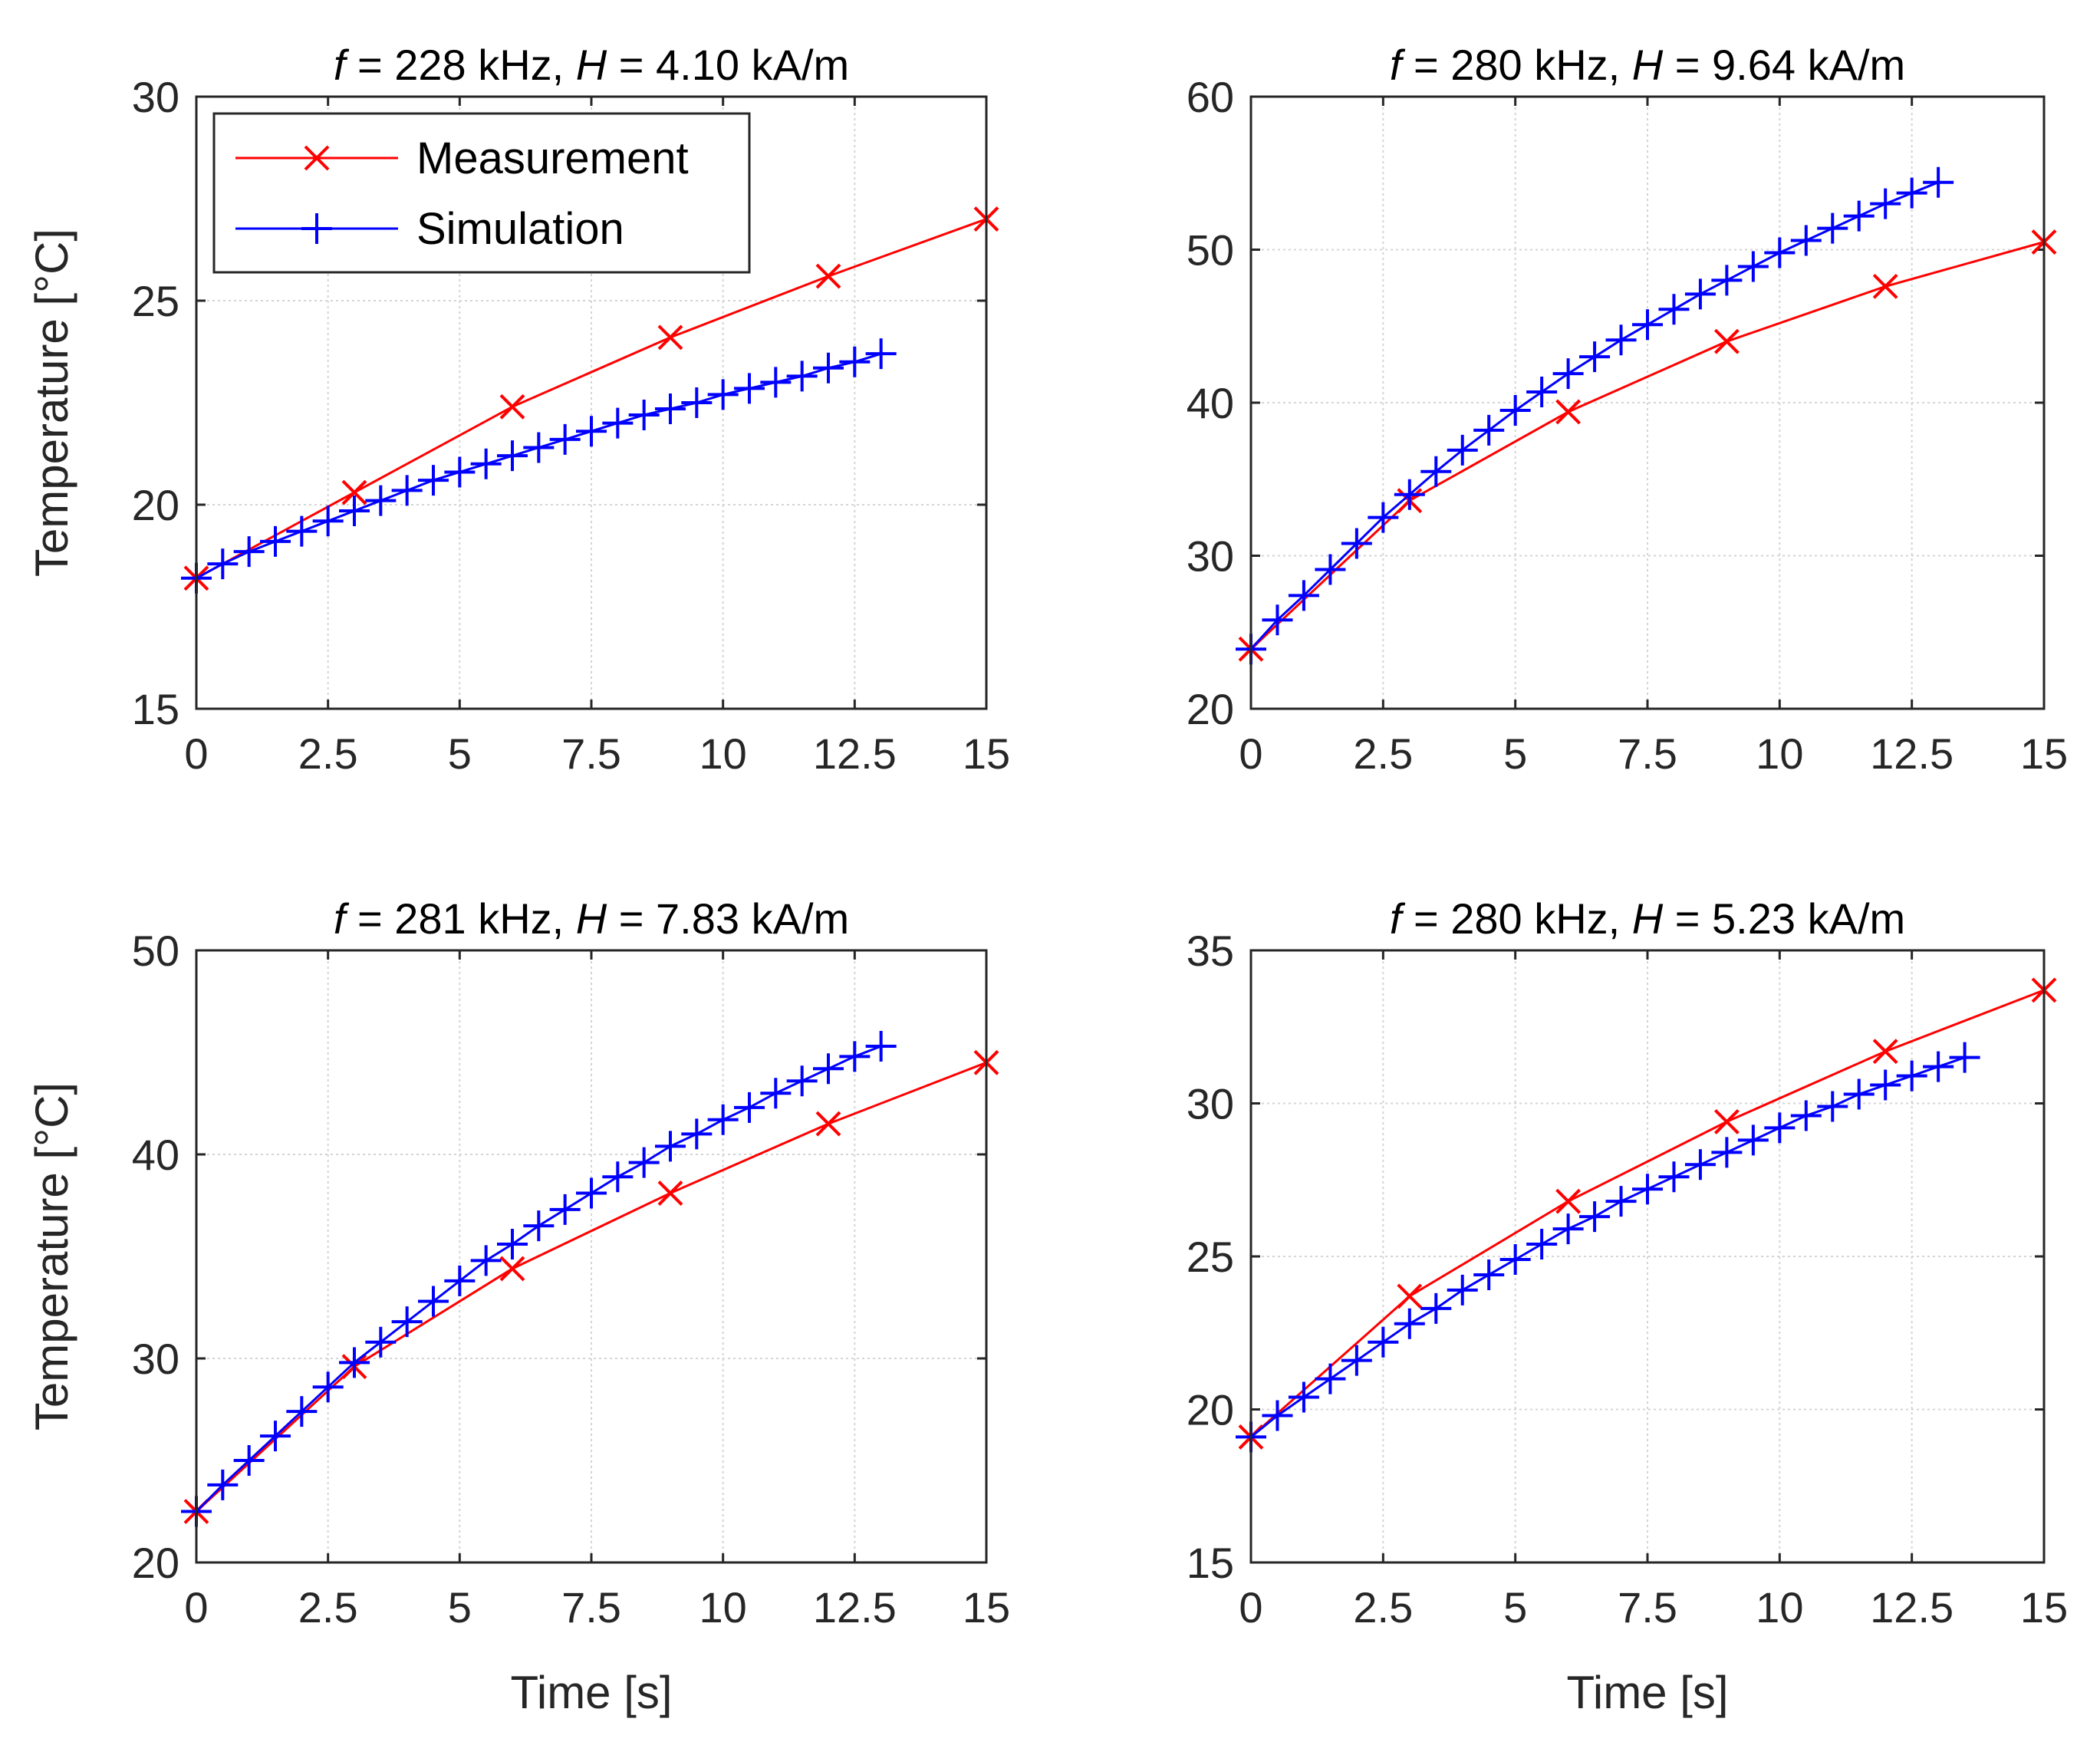  What do you see at coordinates (481, 193) in the screenshot?
I see `legend: Measurement Simulation` at bounding box center [481, 193].